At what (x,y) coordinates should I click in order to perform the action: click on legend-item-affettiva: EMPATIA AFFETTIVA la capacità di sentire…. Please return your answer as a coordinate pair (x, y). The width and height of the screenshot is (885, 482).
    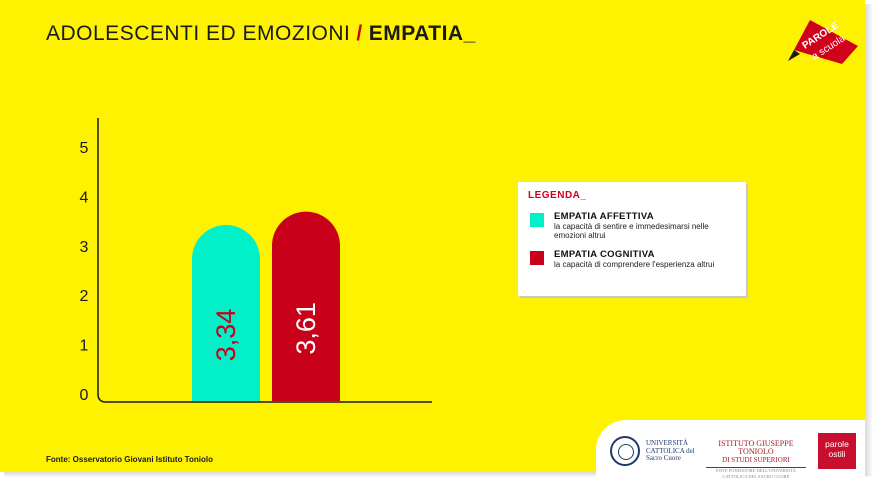
    Looking at the image, I should click on (632, 225).